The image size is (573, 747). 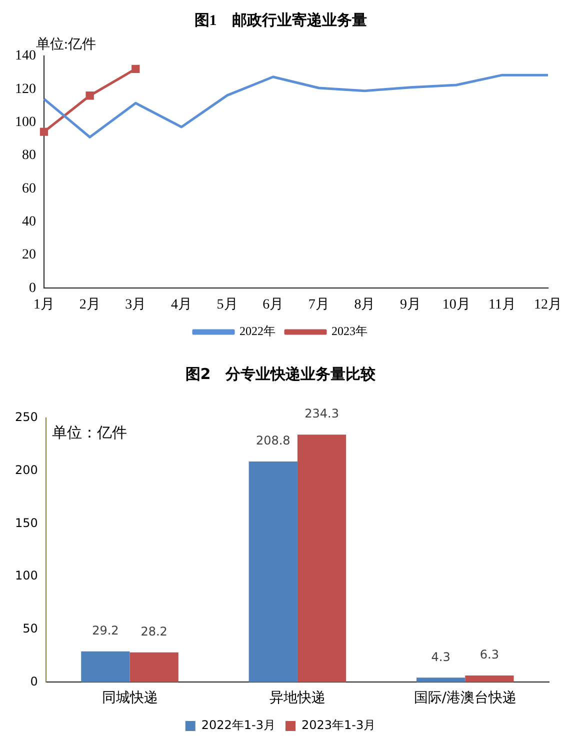 I want to click on y-tick-label: 150, so click(x=26, y=523).